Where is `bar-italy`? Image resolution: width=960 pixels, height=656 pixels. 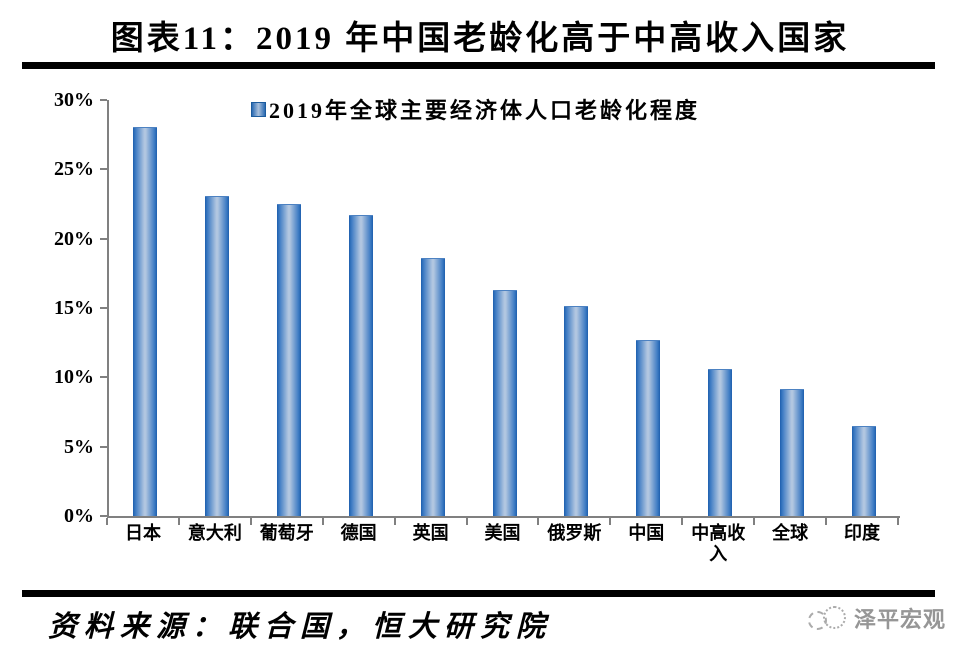
bar-italy is located at coordinates (216, 356).